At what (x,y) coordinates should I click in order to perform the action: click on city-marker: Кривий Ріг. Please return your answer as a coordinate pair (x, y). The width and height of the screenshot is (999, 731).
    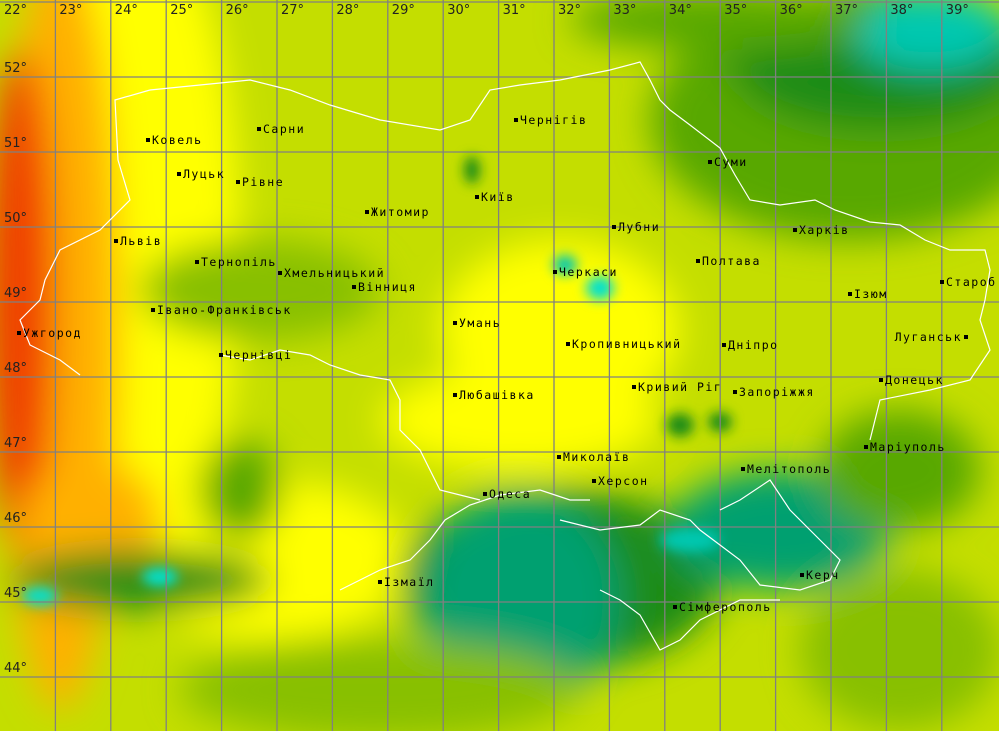
    Looking at the image, I should click on (677, 387).